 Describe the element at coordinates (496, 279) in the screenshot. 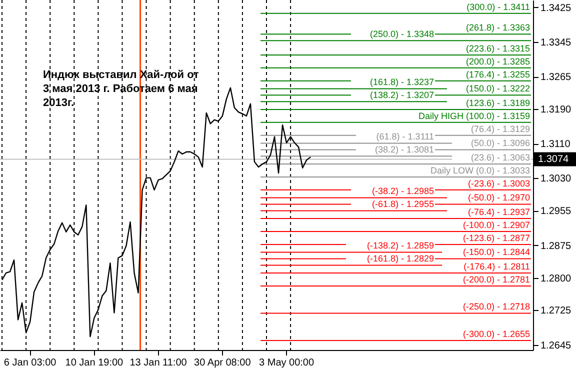

I see `annotation: (-200.0) - 1.2781` at that location.